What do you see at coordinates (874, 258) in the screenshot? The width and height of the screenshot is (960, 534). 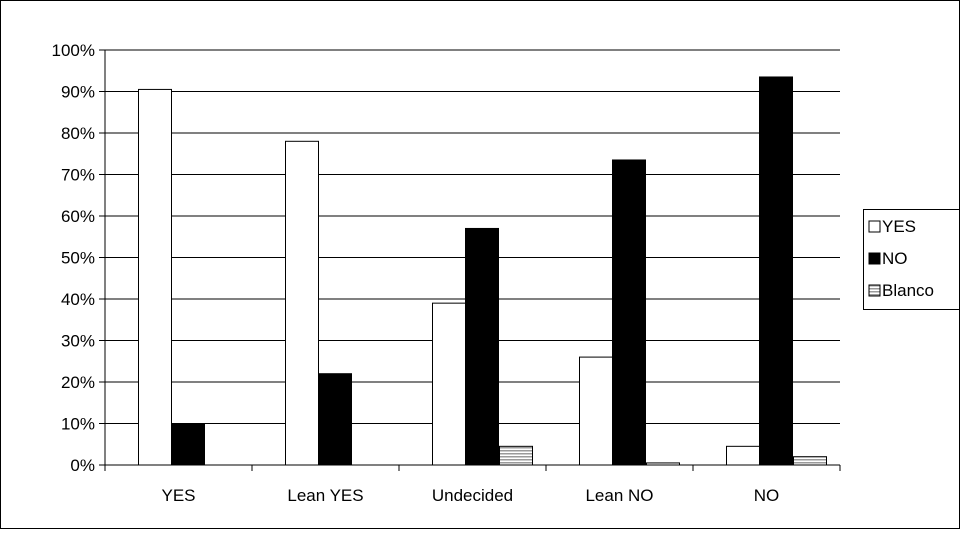 I see `legend-swatch-no` at bounding box center [874, 258].